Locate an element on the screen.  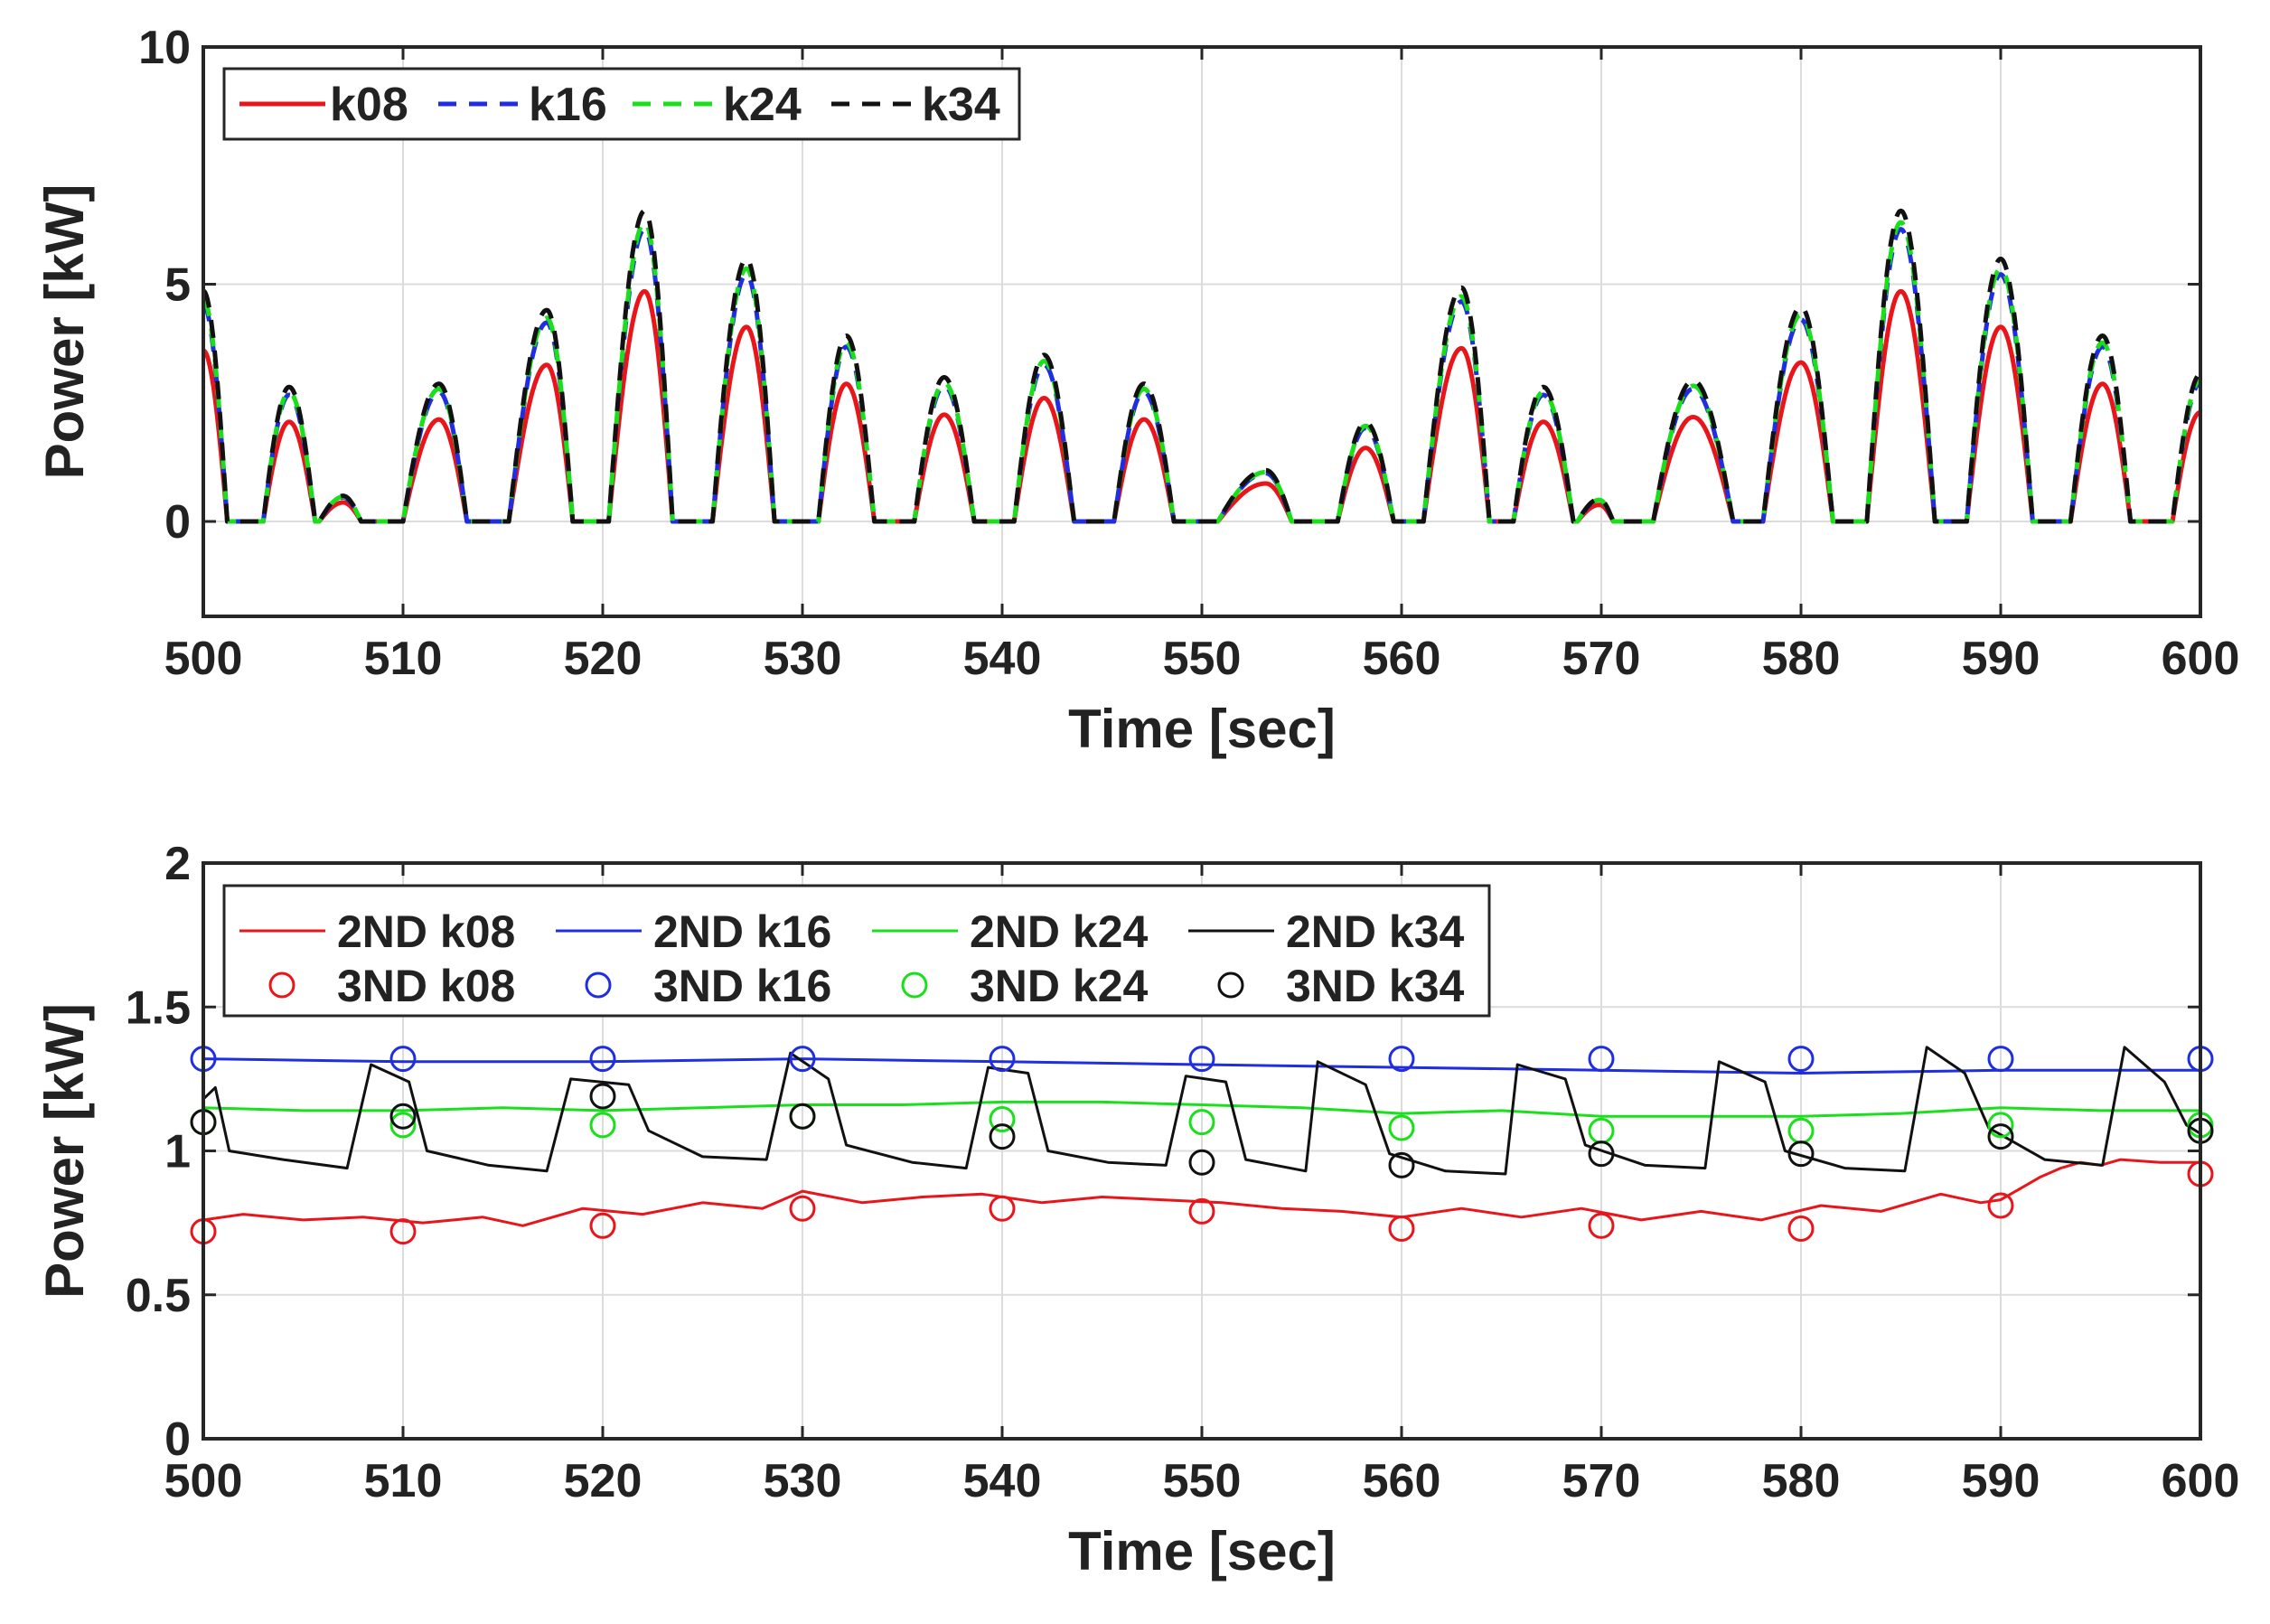
legend-swatch-3ND-k16 is located at coordinates (598, 985).